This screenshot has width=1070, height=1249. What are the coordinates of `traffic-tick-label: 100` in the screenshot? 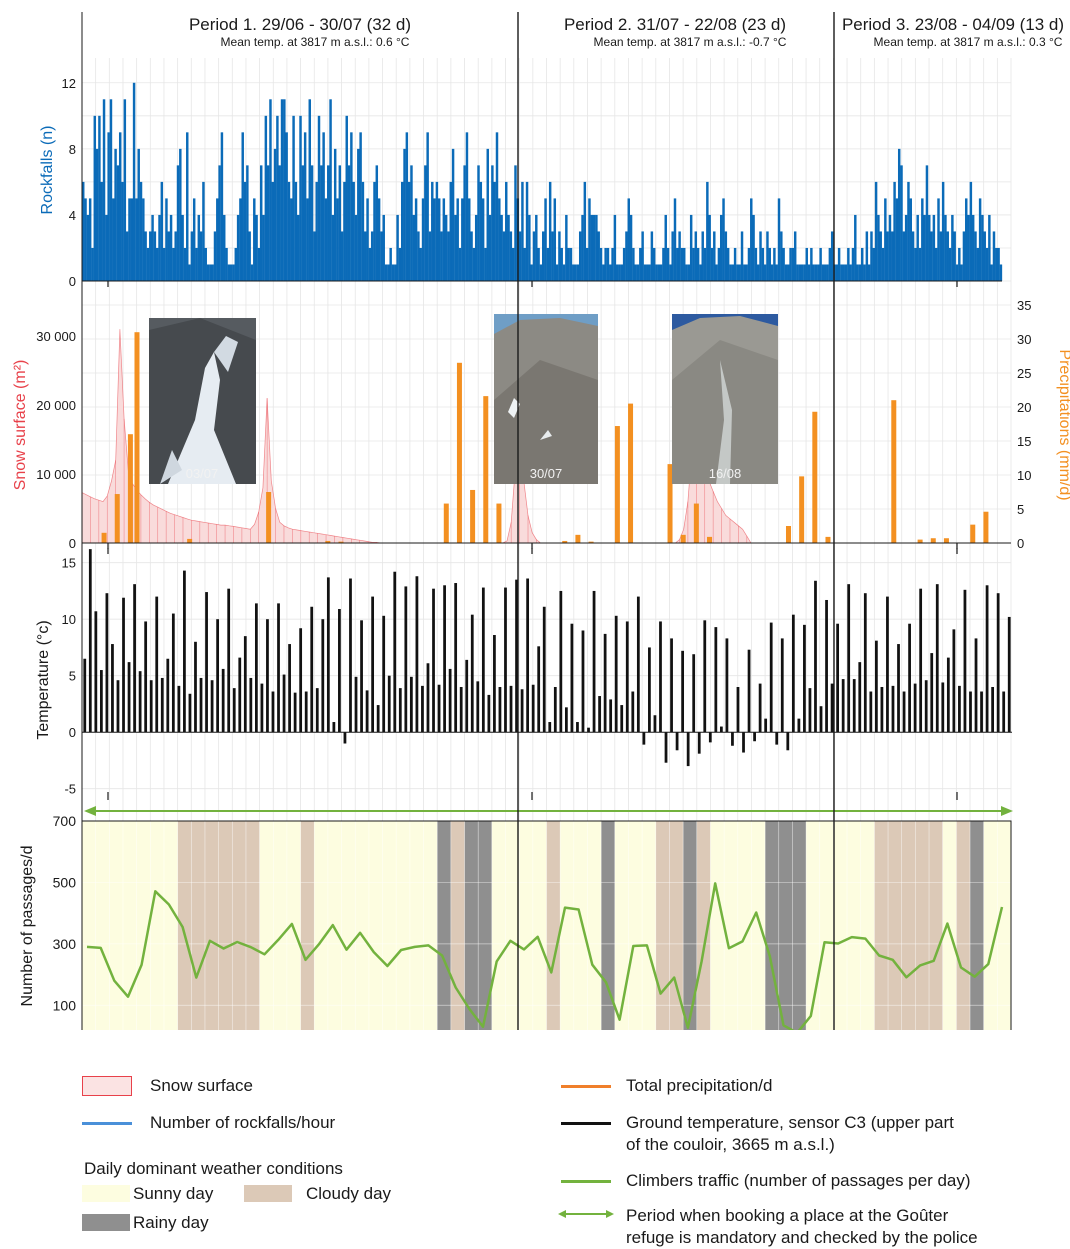 It's located at (65, 1005).